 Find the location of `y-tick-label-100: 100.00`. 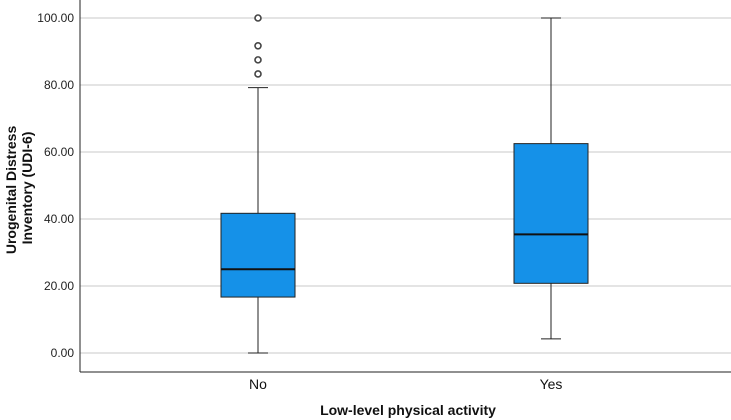

y-tick-label-100: 100.00 is located at coordinates (55, 18).